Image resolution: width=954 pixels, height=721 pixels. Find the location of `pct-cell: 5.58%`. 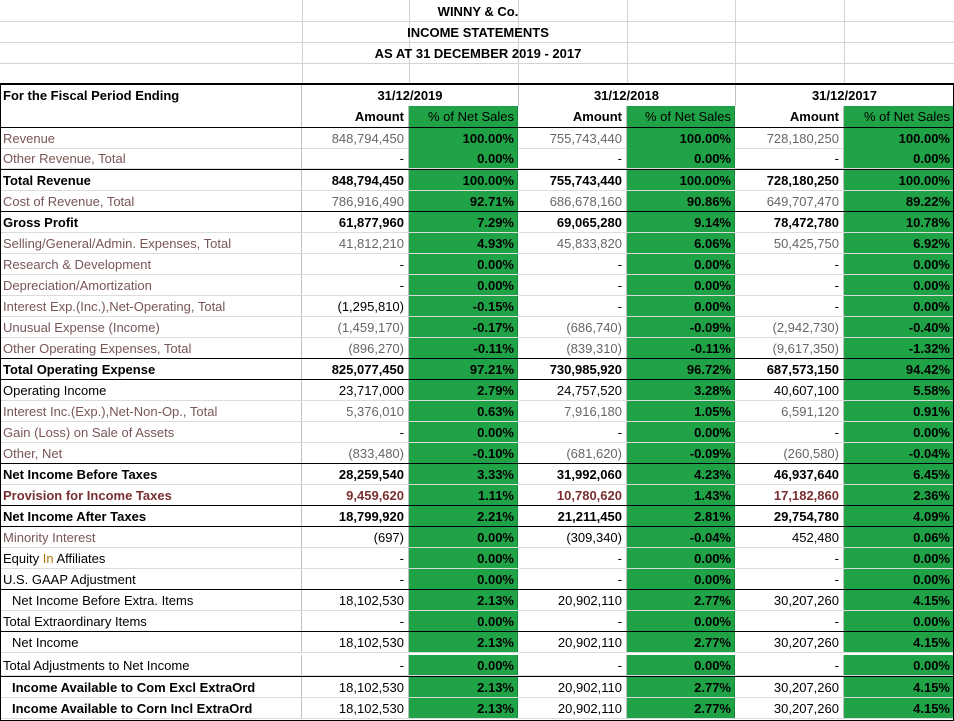

pct-cell: 5.58% is located at coordinates (899, 390).